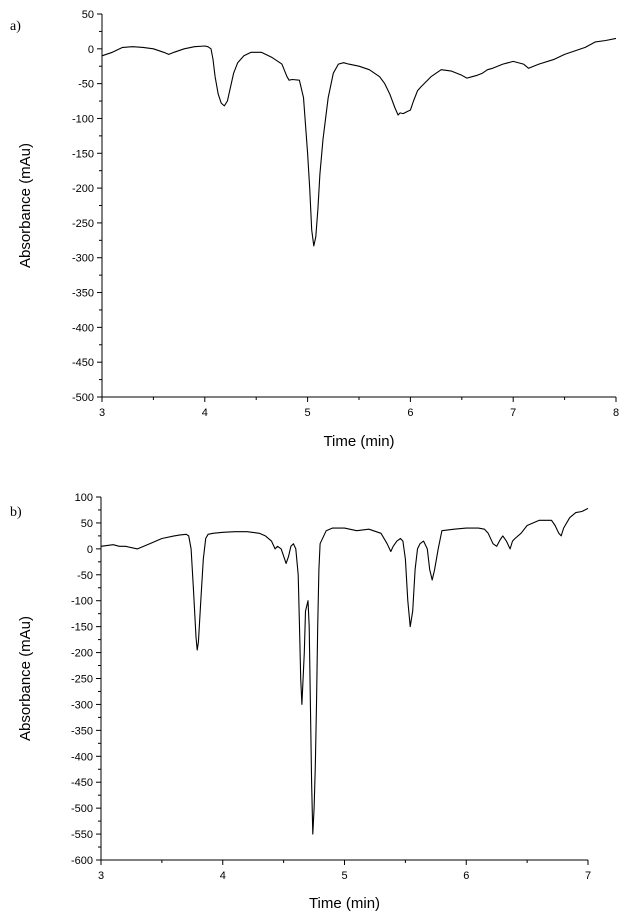  Describe the element at coordinates (25, 678) in the screenshot. I see `chart-b-y-axis-title: Absorbance (mAu)` at that location.